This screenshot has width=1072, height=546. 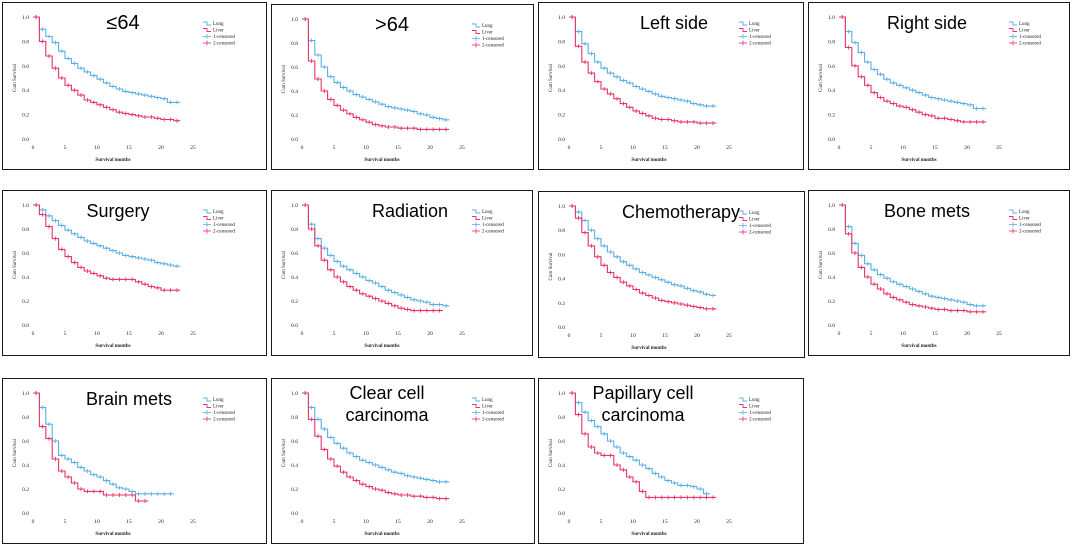 What do you see at coordinates (927, 211) in the screenshot?
I see `chart-title: Bone mets` at bounding box center [927, 211].